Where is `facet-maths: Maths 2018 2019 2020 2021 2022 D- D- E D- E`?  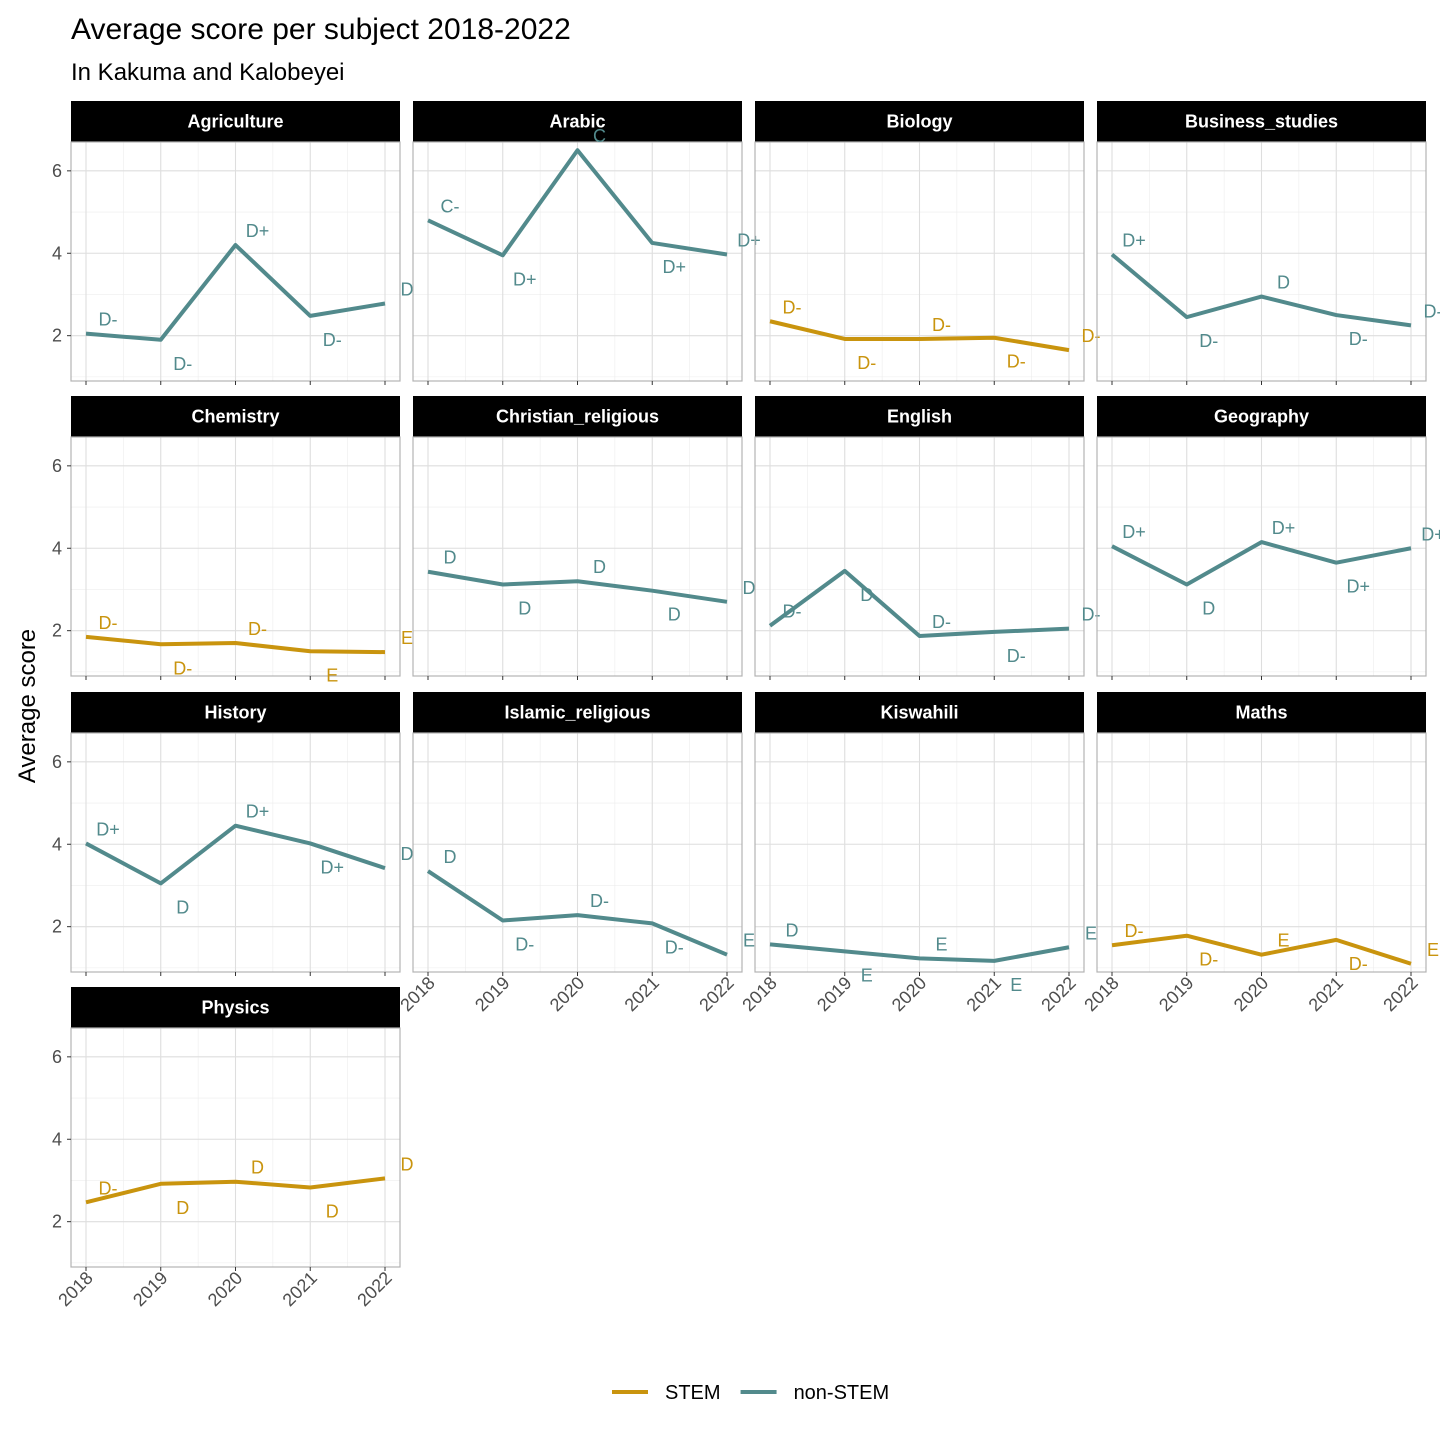 facet-maths: Maths 2018 2019 2020 2021 2022 D- D- E D- E is located at coordinates (1259, 853).